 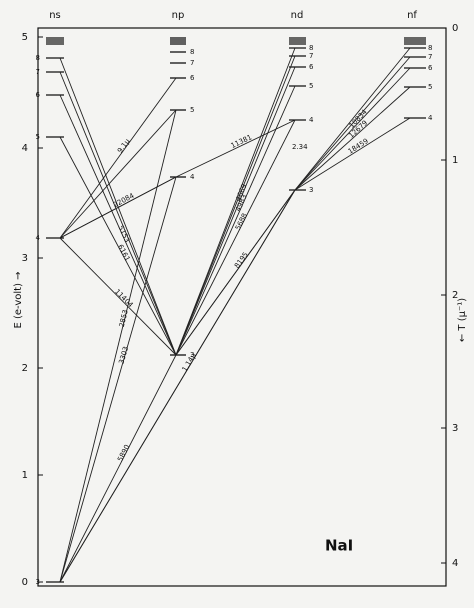 I want to click on right-tick-label: 3, so click(x=455, y=428).